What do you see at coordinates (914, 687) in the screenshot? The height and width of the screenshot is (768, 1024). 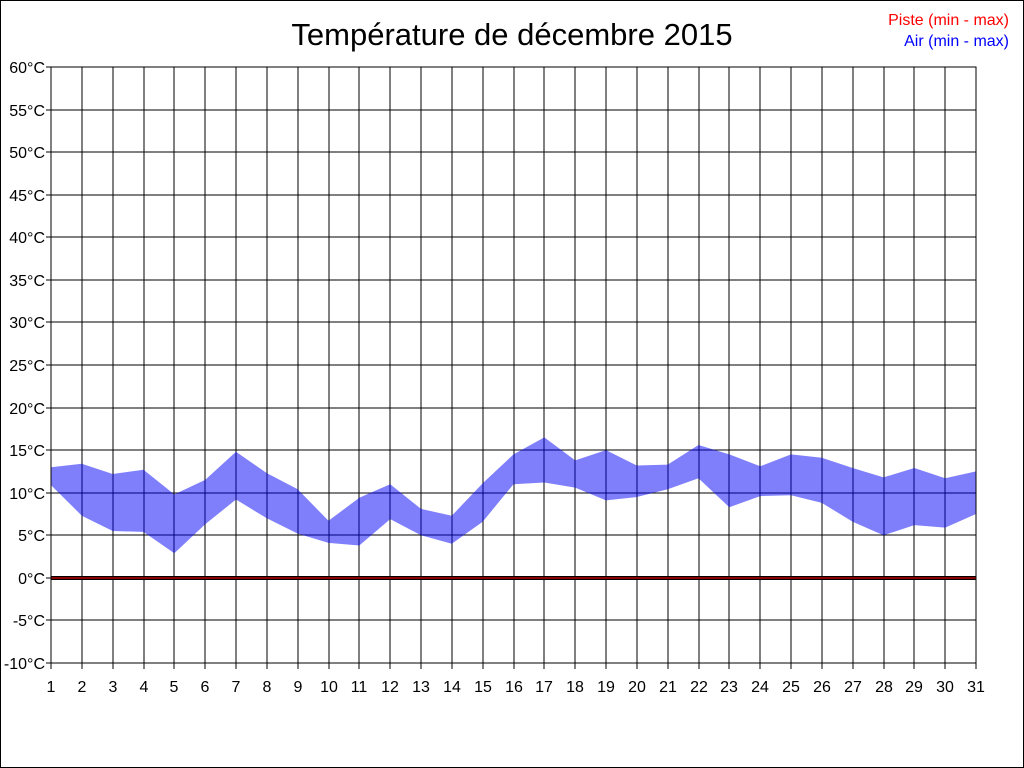 I see `x-axis-tick-label: 29` at bounding box center [914, 687].